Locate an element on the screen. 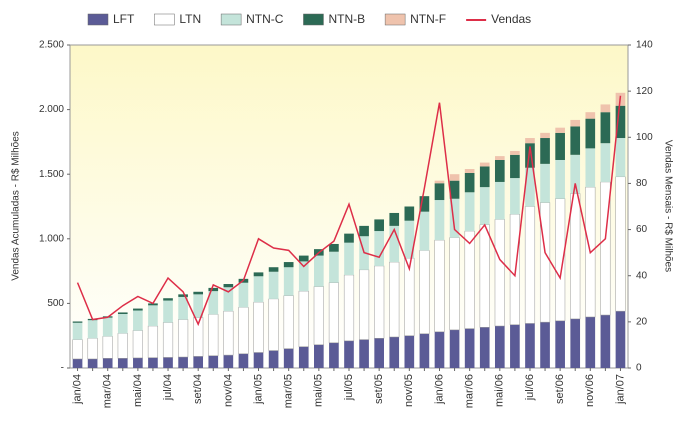 The width and height of the screenshot is (684, 423). x-tick-label: nov/04 is located at coordinates (228, 390).